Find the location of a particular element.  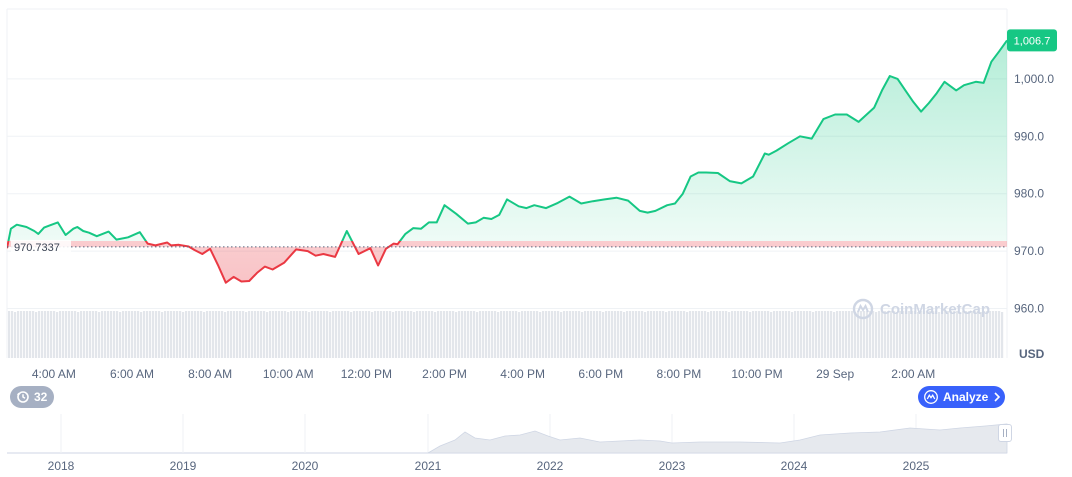

last-price-label: 1,006.7 is located at coordinates (1032, 41).